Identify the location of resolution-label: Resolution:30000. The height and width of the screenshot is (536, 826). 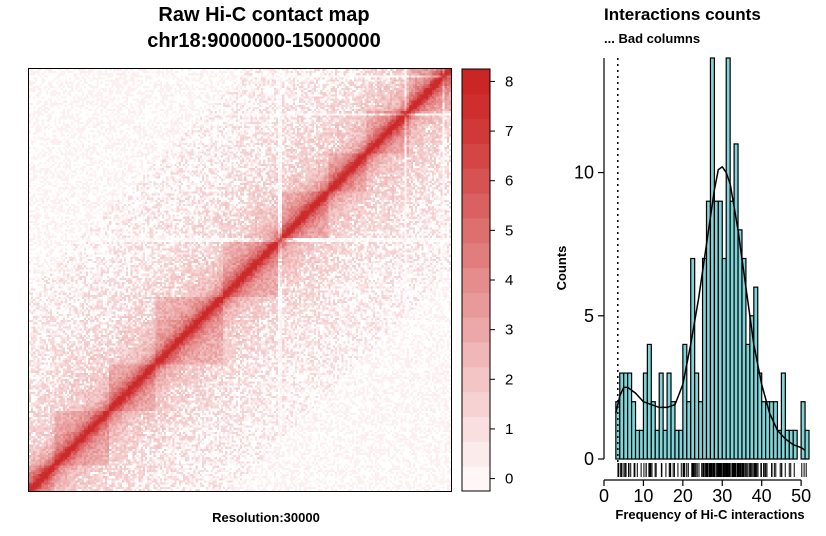
(266, 517).